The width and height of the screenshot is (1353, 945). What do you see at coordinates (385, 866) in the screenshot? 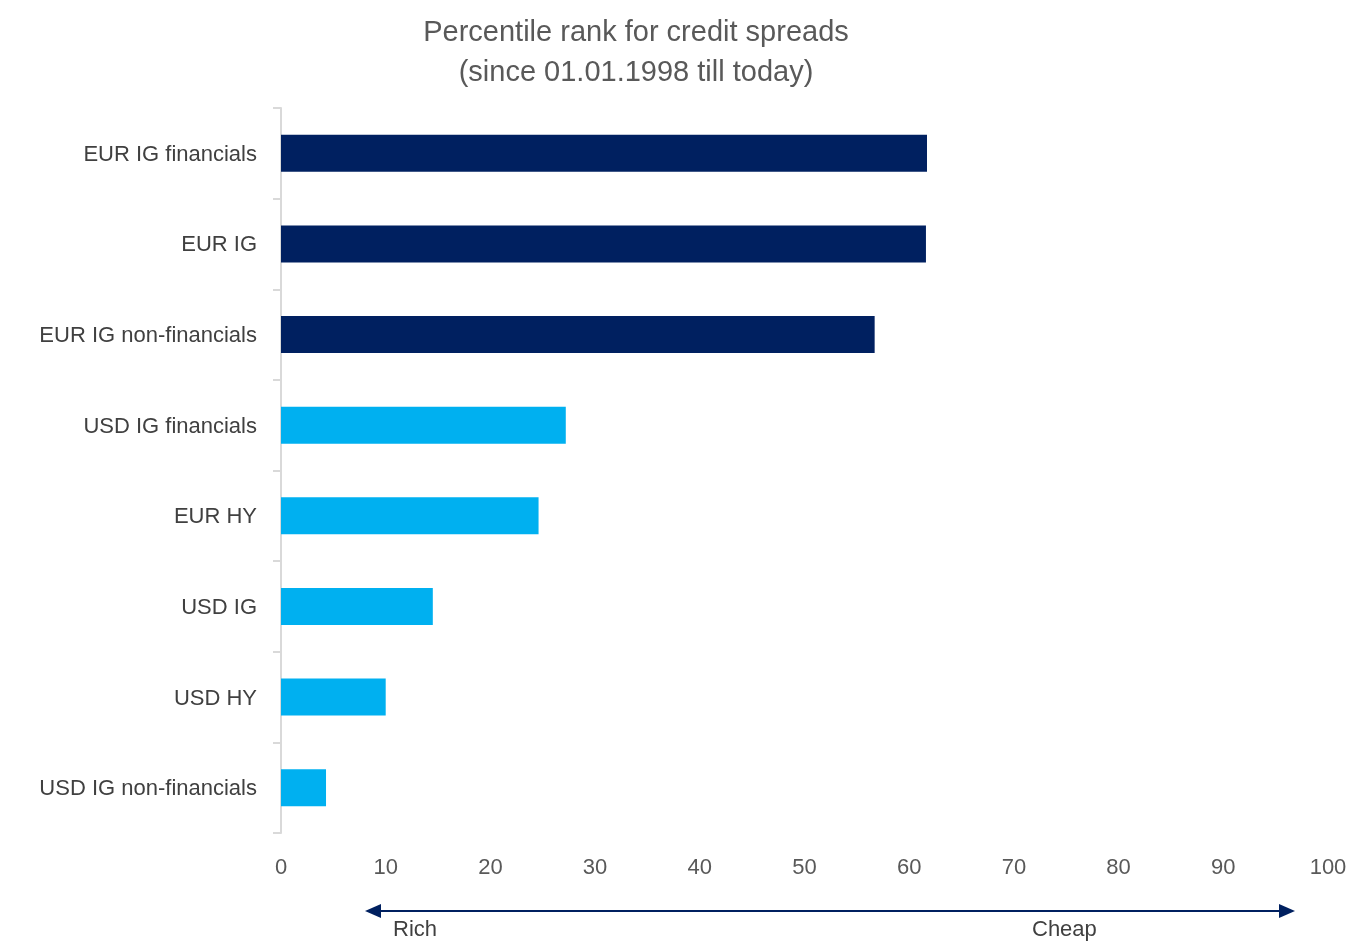
I see `x-tick-label: 10` at bounding box center [385, 866].